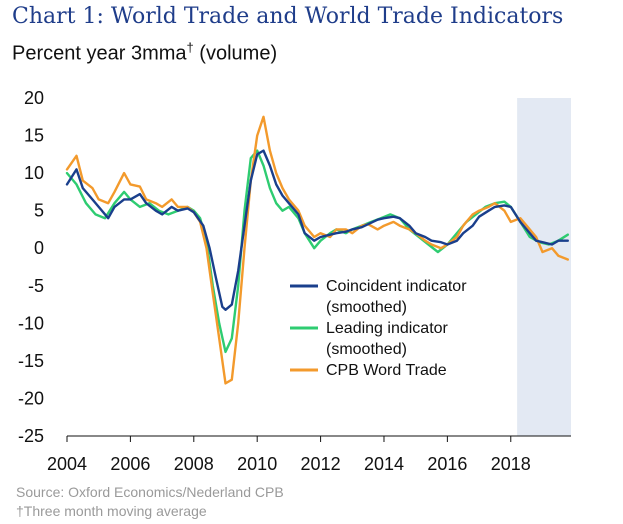 Image resolution: width=623 pixels, height=524 pixels. Describe the element at coordinates (34, 136) in the screenshot. I see `y-tick-label: 15` at that location.